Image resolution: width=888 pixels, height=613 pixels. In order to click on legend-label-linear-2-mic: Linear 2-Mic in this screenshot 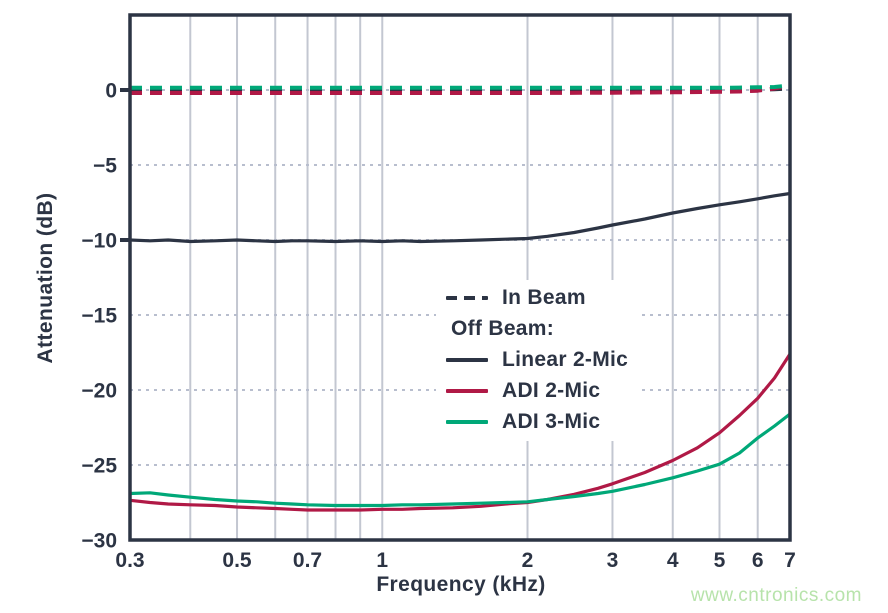, I will do `click(565, 359)`.